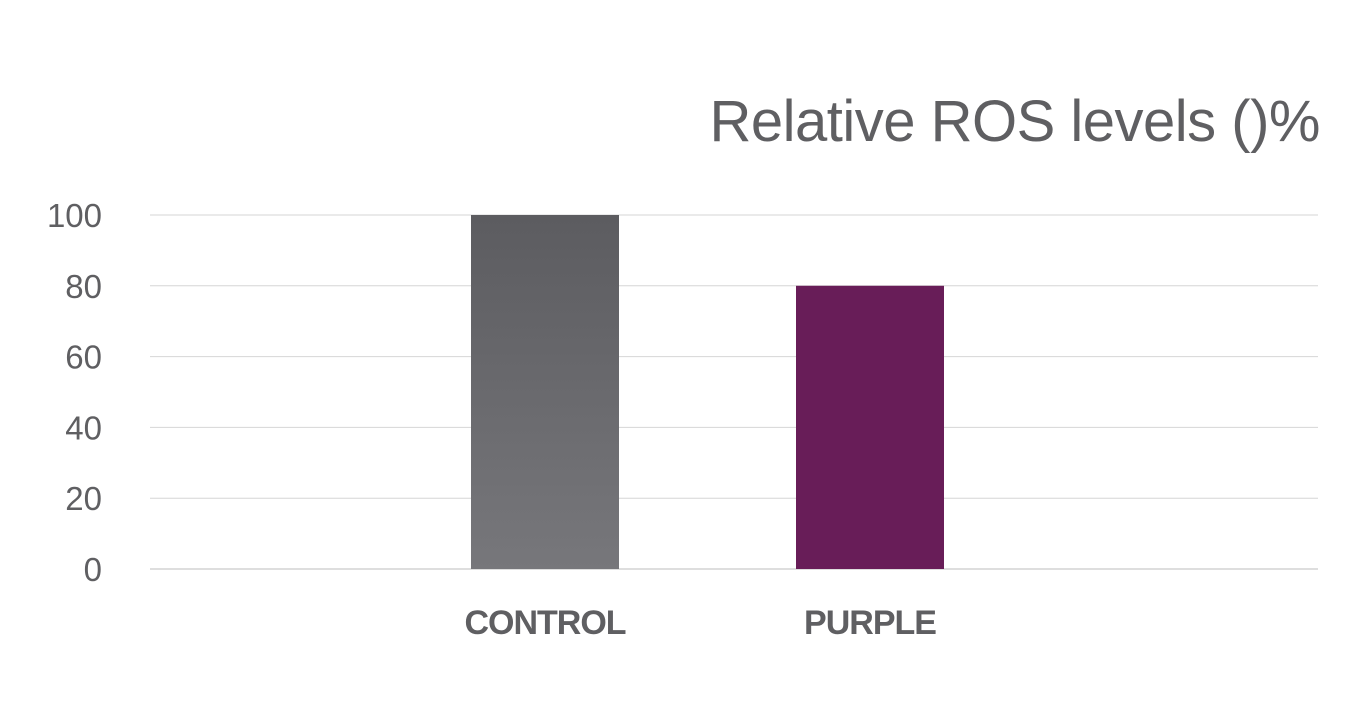 The height and width of the screenshot is (725, 1350). I want to click on y-tick-label: 80, so click(83, 286).